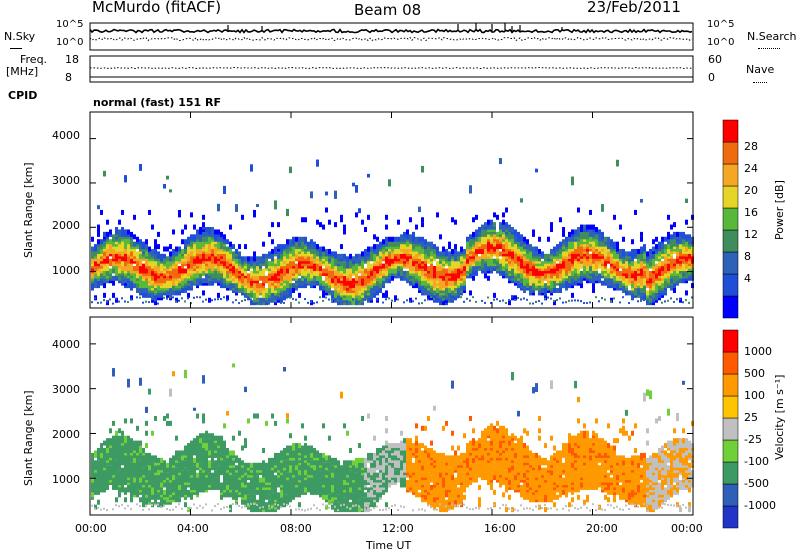 The width and height of the screenshot is (800, 554). I want to click on power-cbar-tick-16: 16, so click(751, 212).